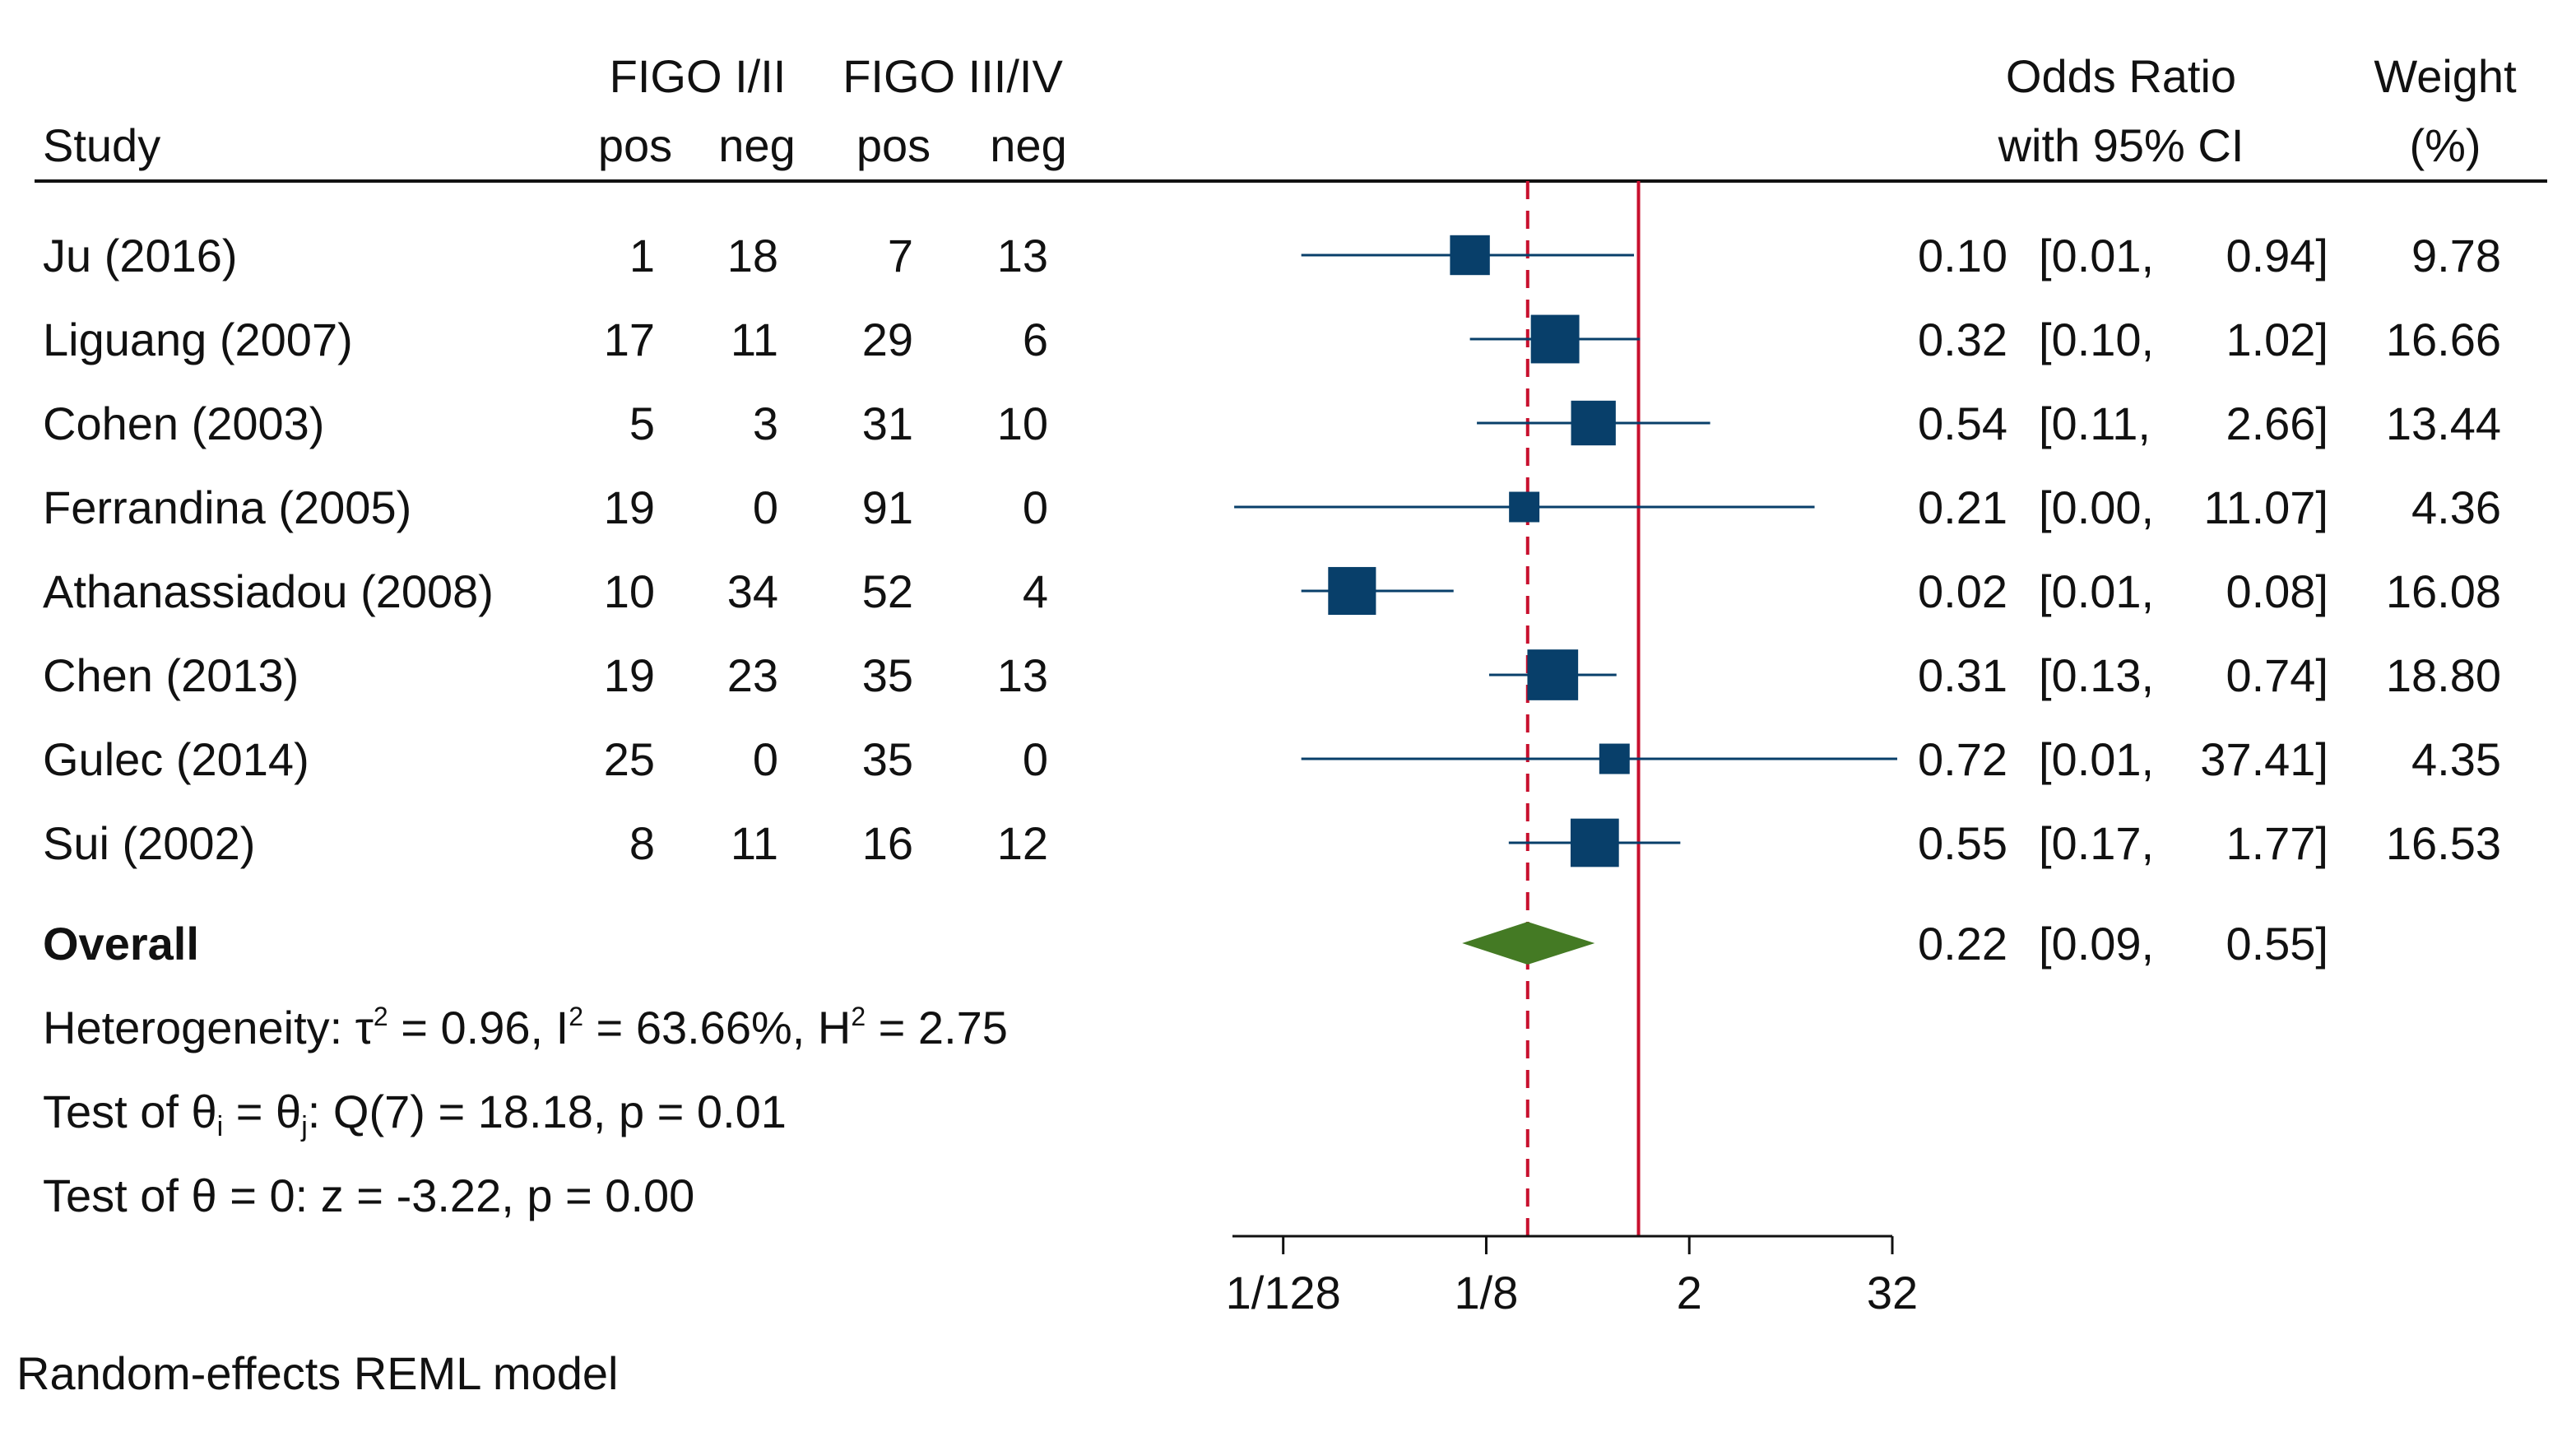 Image resolution: width=2576 pixels, height=1437 pixels. Describe the element at coordinates (2096, 944) in the screenshot. I see `overall-ci-low: [0.09,` at that location.